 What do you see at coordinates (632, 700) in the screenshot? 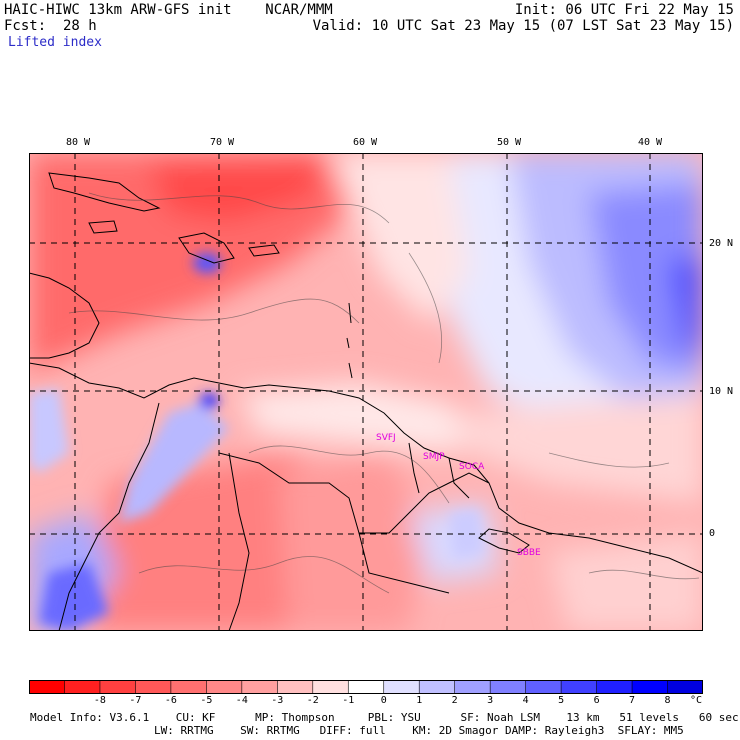
I see `colorbar-tick-label: 7` at bounding box center [632, 700].